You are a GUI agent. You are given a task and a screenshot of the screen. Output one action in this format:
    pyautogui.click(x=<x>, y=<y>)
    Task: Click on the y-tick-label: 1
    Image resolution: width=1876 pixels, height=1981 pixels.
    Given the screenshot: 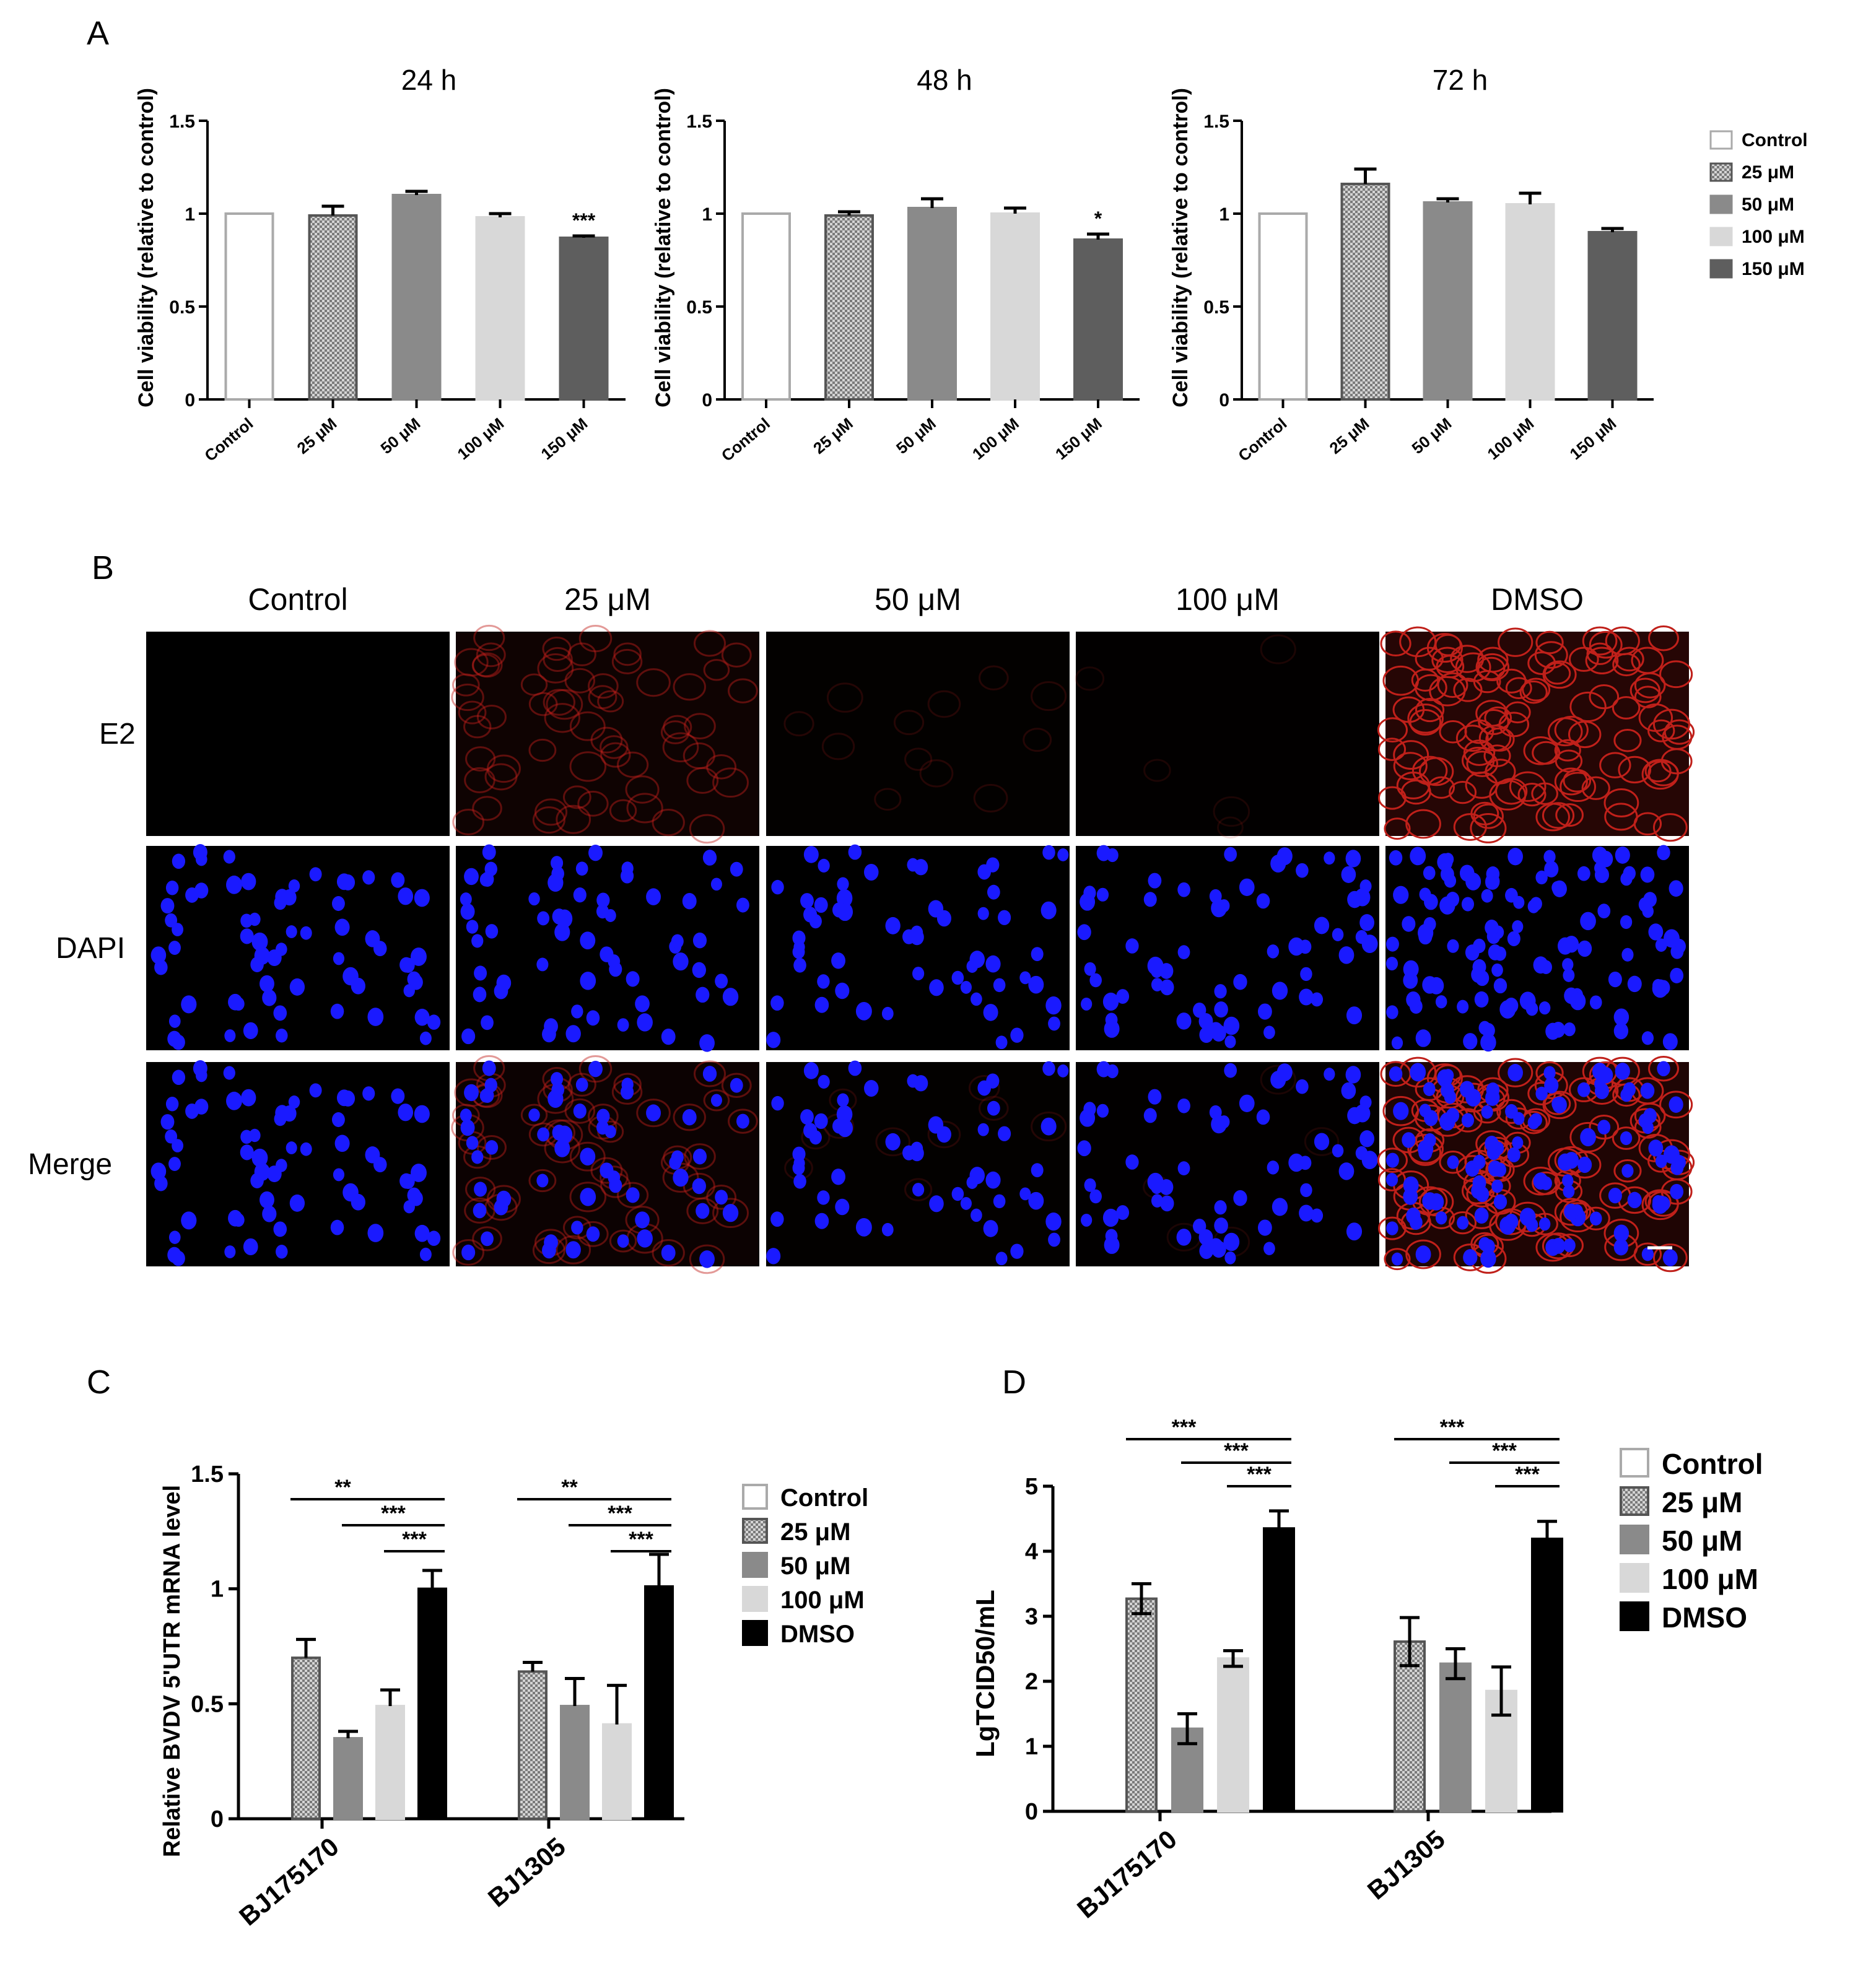 What is the action you would take?
    pyautogui.click(x=1224, y=214)
    